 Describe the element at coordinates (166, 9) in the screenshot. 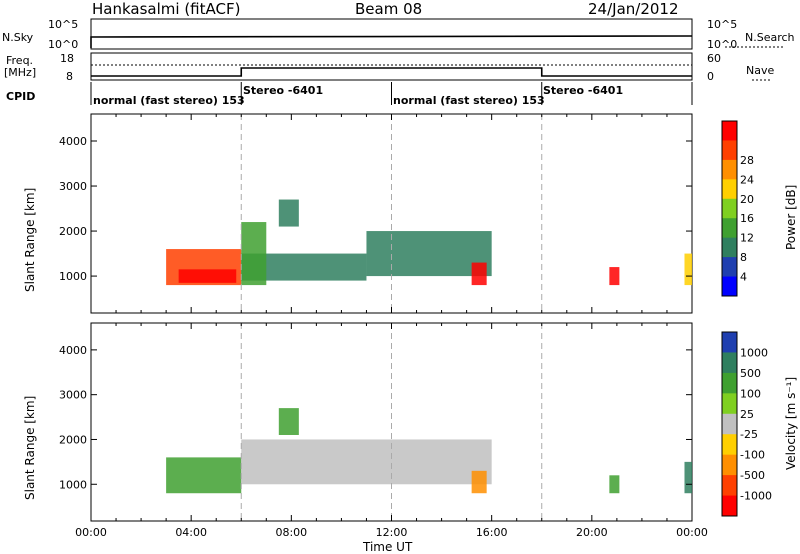

I see `site-title: Hankasalmi (fitACF)` at that location.